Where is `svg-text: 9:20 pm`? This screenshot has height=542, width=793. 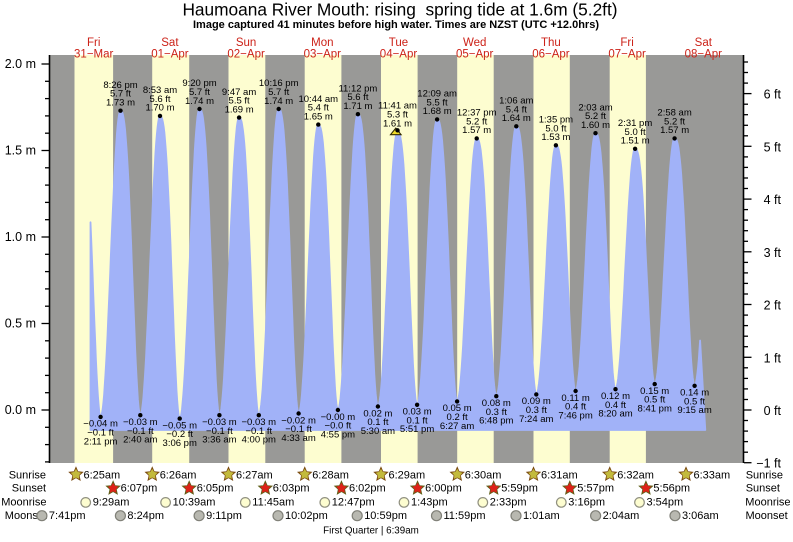
svg-text: 9:20 pm is located at coordinates (199, 83).